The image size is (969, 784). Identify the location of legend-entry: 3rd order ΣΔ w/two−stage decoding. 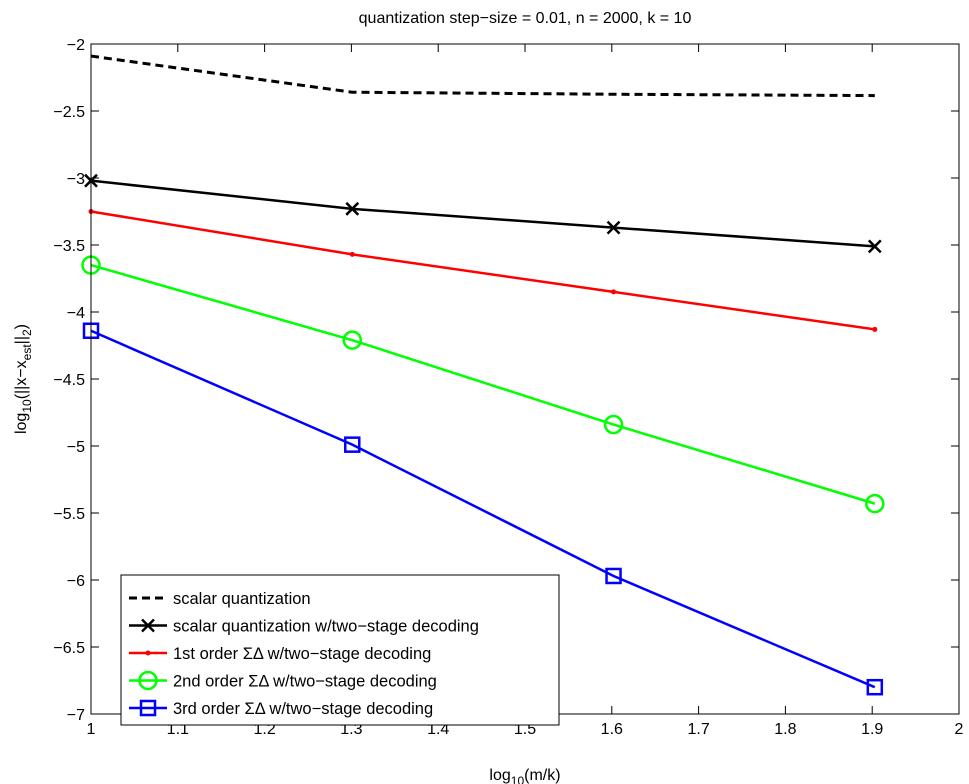
(281, 708).